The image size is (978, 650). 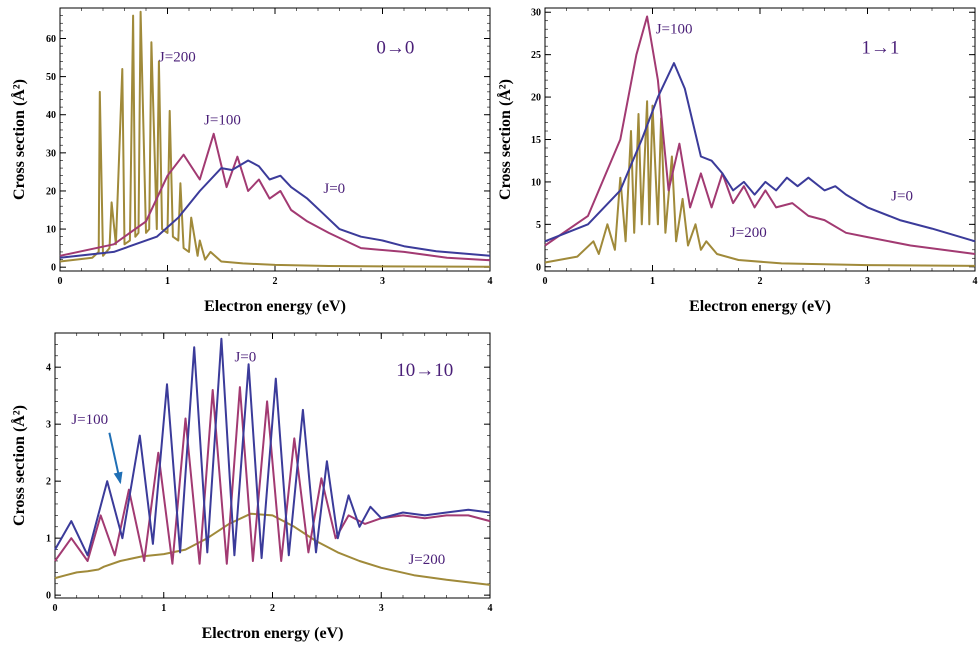 What do you see at coordinates (51, 39) in the screenshot?
I see `y-tick-label: 60` at bounding box center [51, 39].